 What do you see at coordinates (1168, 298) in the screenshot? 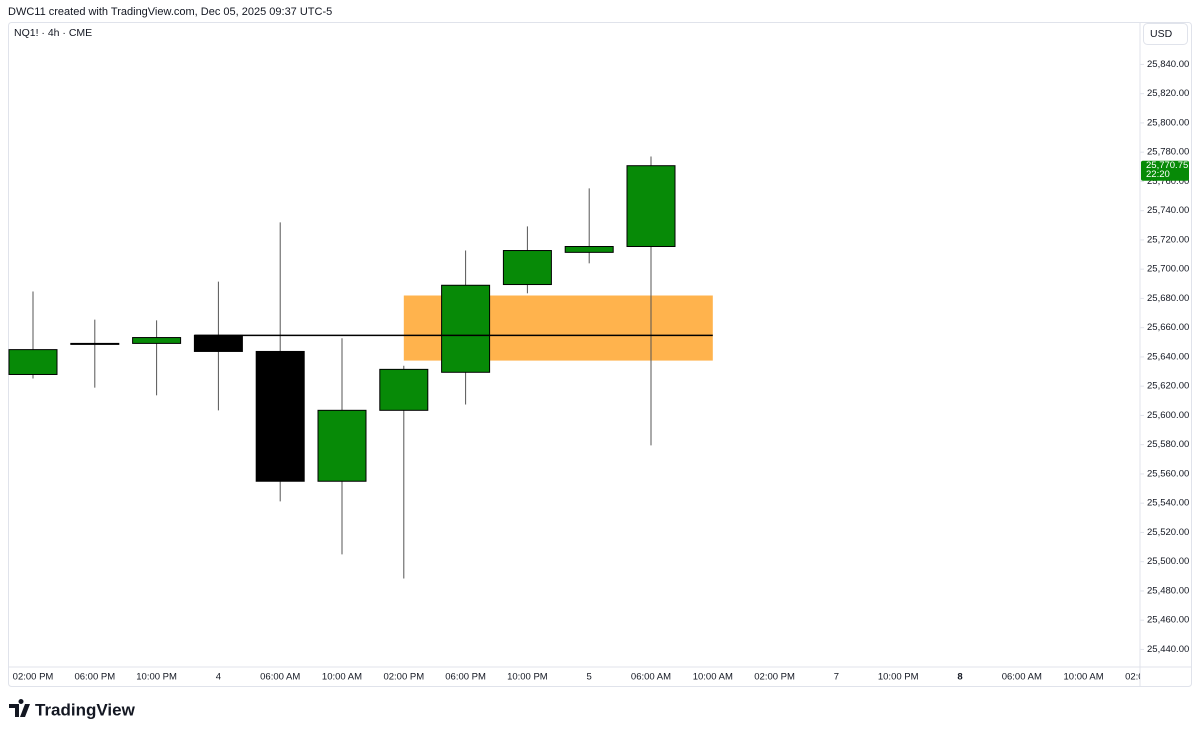
I see `y-tick-label: 25,680.00` at bounding box center [1168, 298].